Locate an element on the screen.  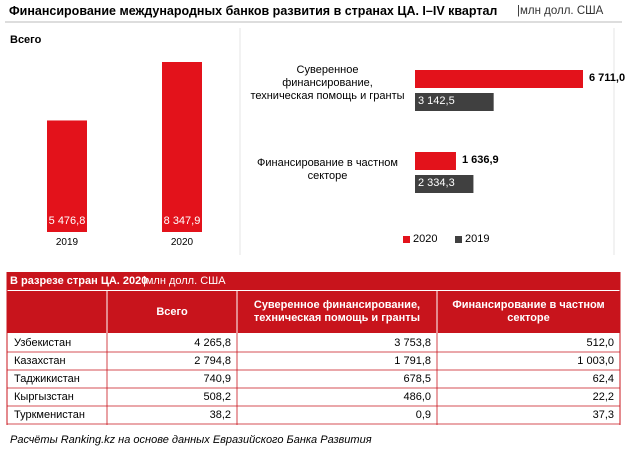
legend-label: 2019 is located at coordinates (477, 239).